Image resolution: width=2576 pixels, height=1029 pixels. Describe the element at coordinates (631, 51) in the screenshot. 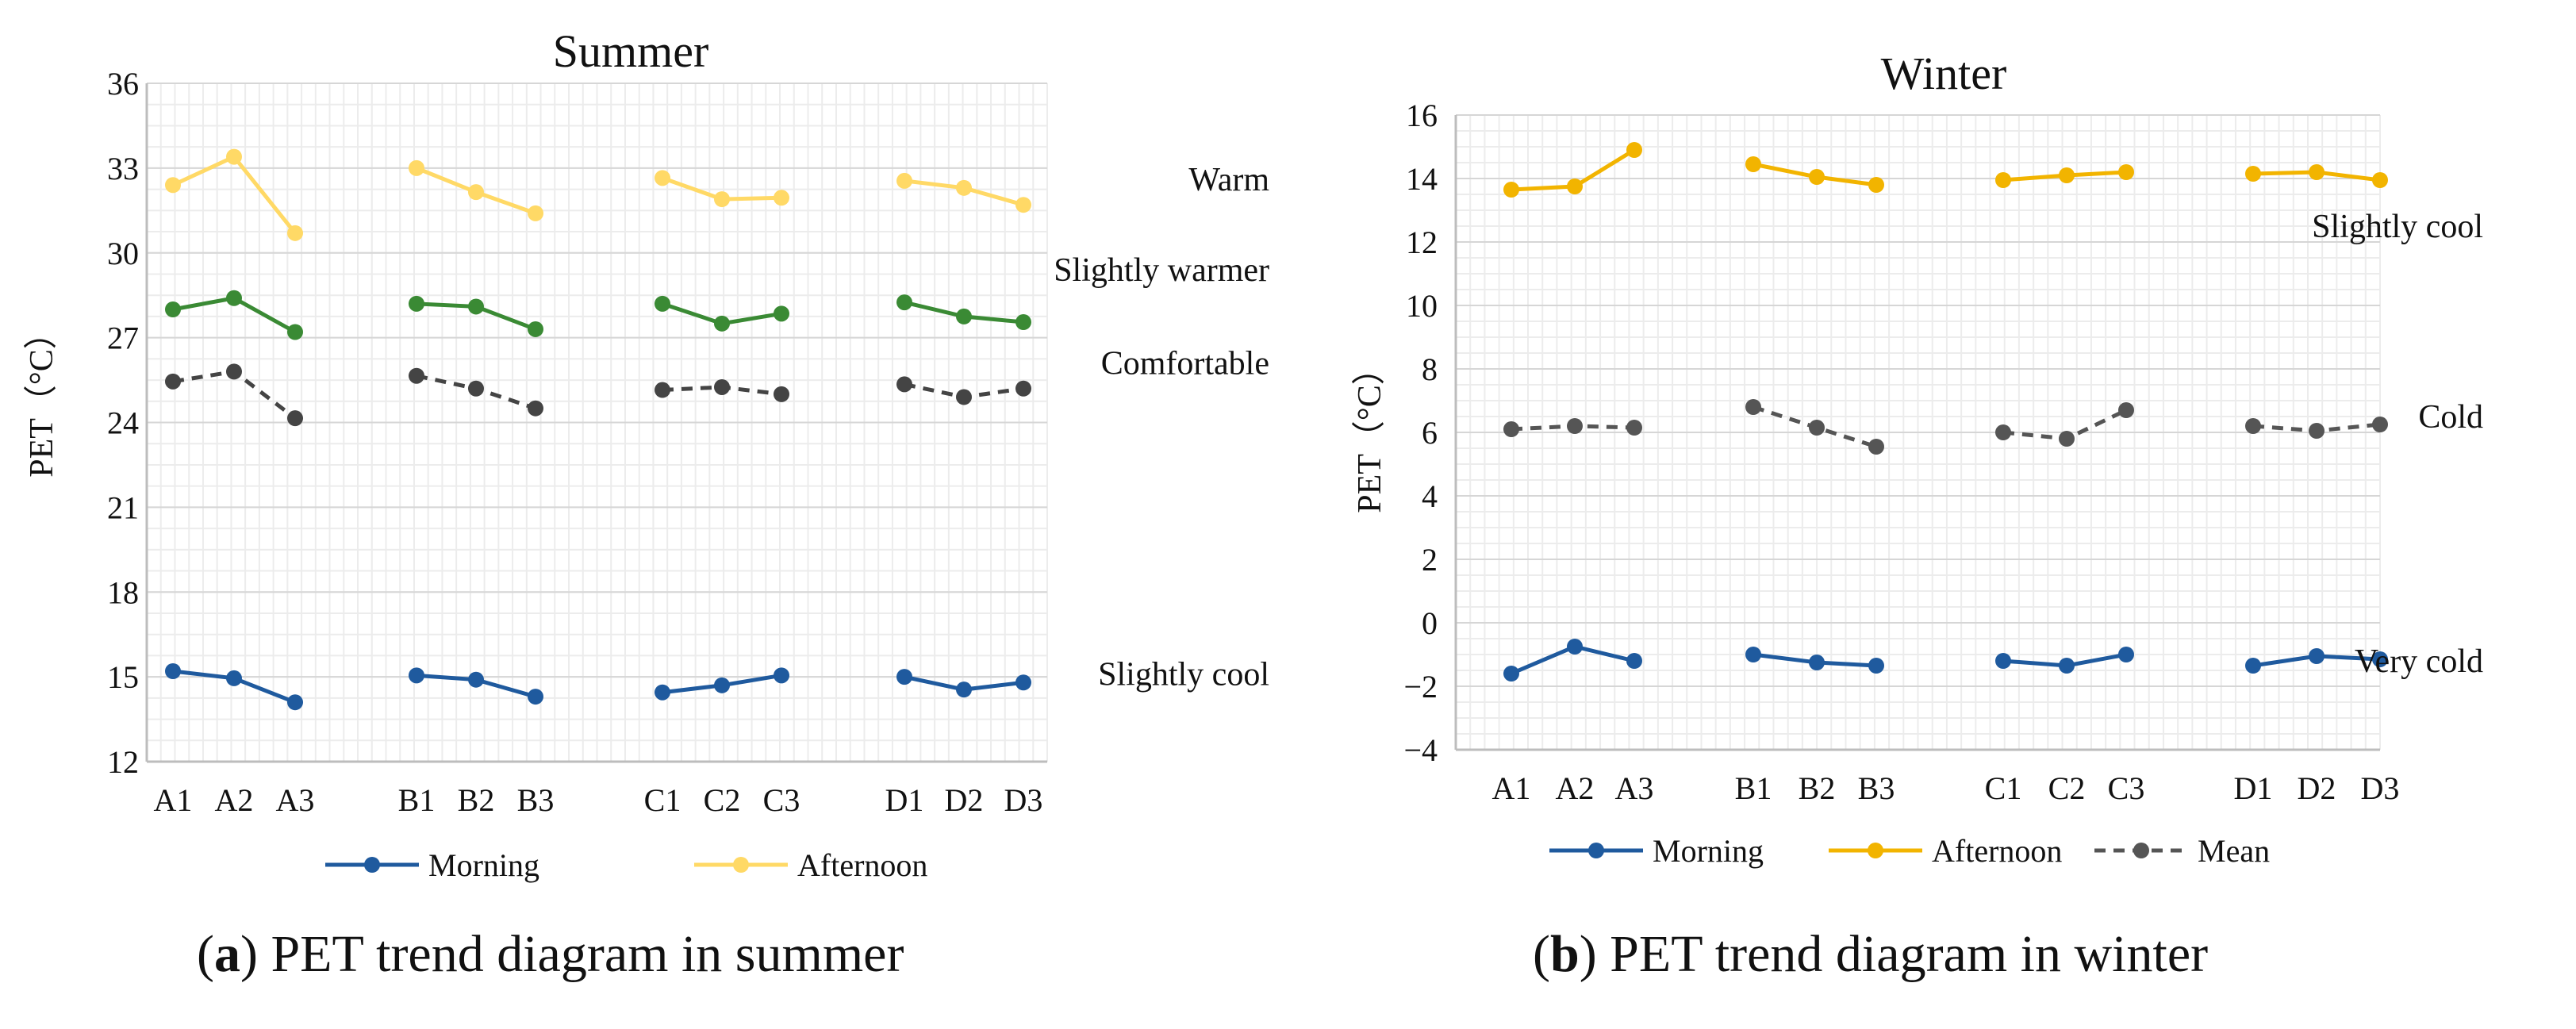

I see `summer-title: Summer` at that location.